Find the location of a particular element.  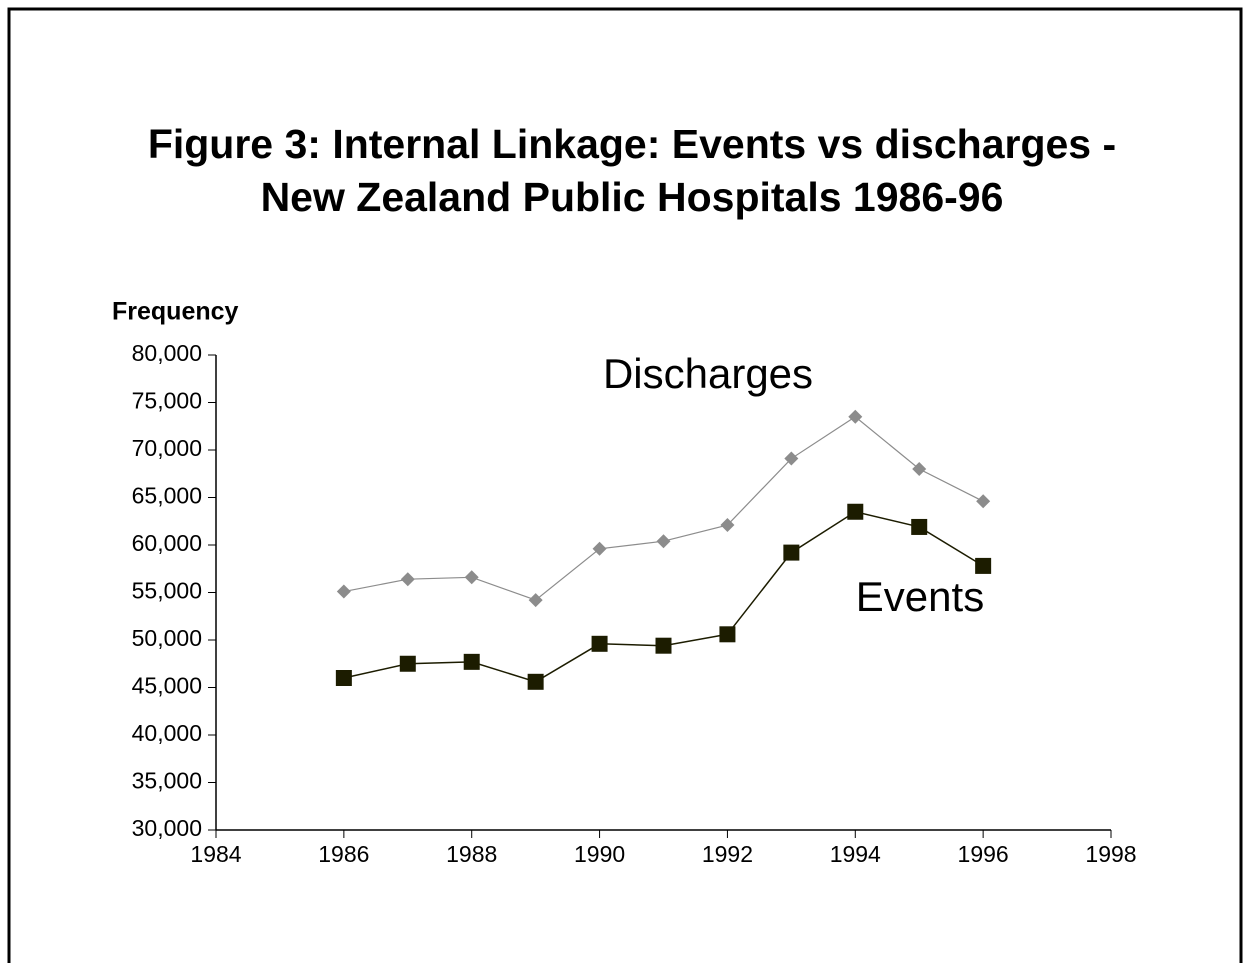

x-tick-label: 1992 is located at coordinates (727, 854).